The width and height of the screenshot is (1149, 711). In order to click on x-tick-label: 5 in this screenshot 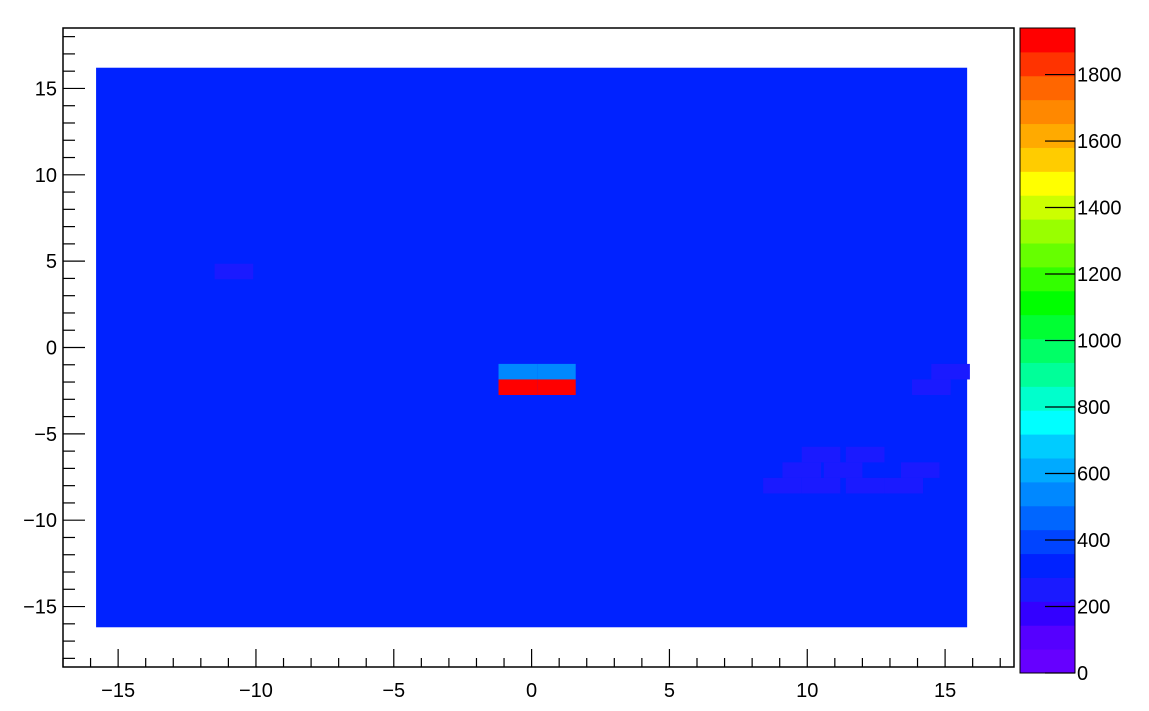, I will do `click(669, 691)`.